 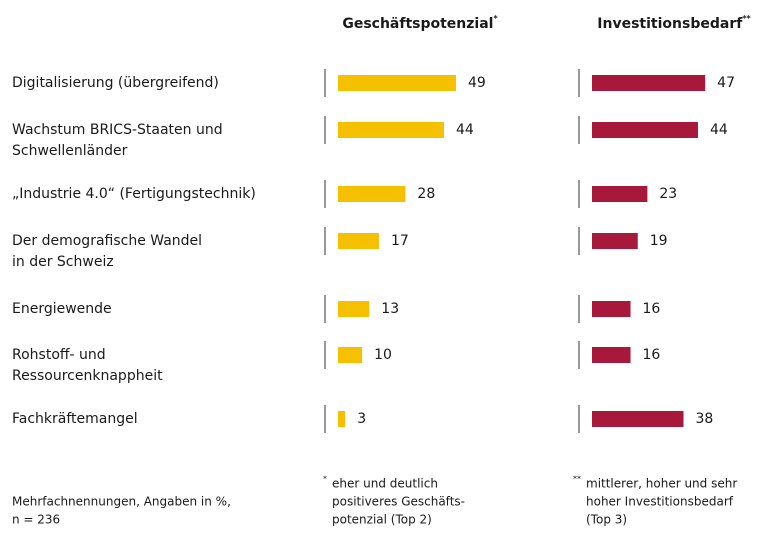 I want to click on value-label: 38, so click(x=705, y=419).